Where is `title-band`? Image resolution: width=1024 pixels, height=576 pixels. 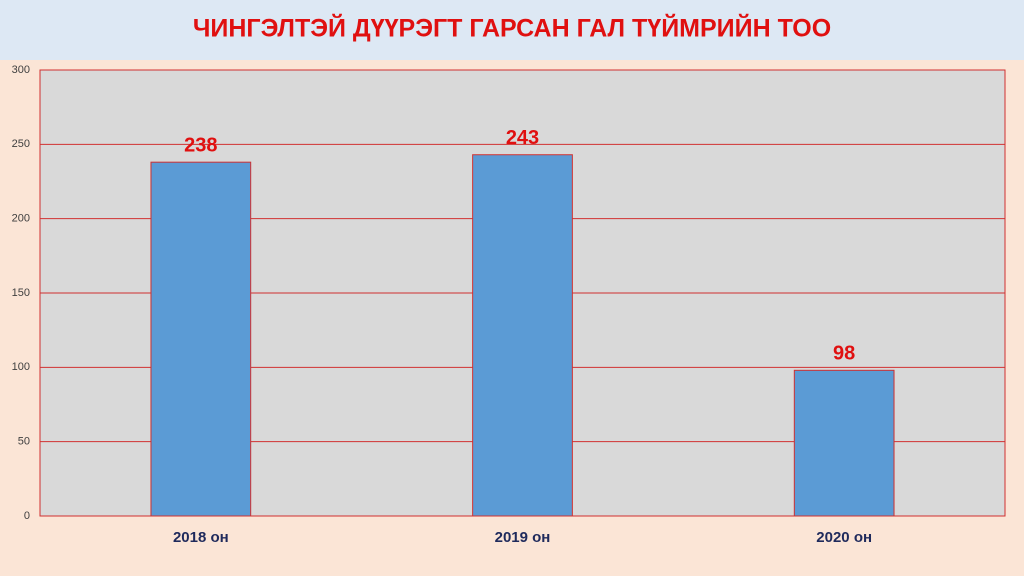 title-band is located at coordinates (512, 30).